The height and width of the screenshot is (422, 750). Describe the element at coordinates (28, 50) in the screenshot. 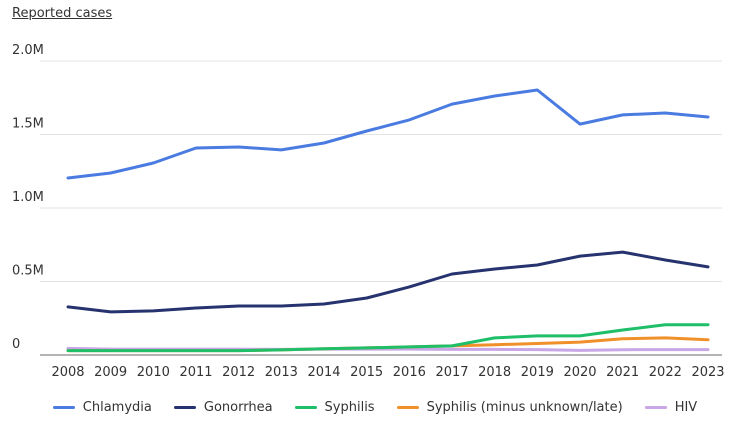

I see `y-tick-label: 2.0M` at that location.